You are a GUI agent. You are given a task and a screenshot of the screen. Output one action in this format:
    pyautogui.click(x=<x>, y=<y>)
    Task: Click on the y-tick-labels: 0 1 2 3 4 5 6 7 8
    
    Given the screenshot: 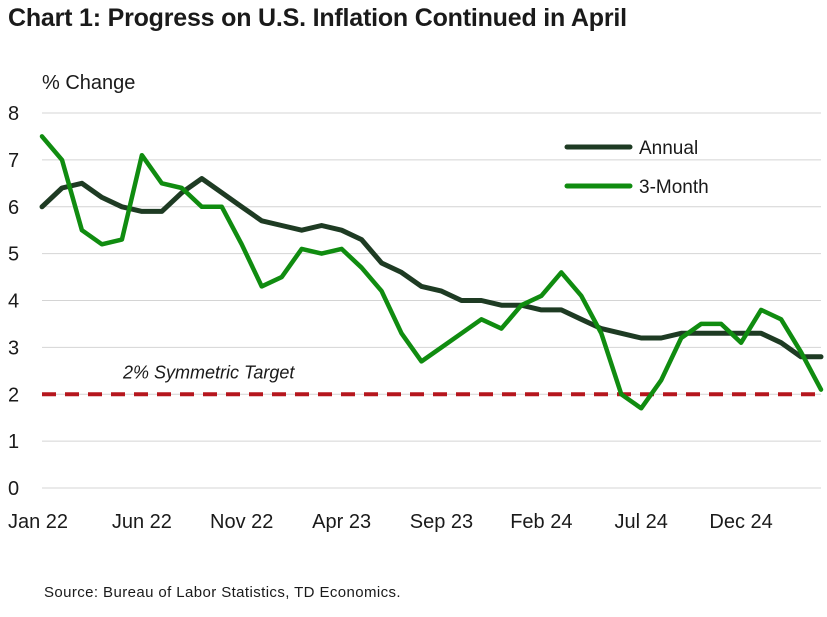 What is the action you would take?
    pyautogui.click(x=13, y=301)
    